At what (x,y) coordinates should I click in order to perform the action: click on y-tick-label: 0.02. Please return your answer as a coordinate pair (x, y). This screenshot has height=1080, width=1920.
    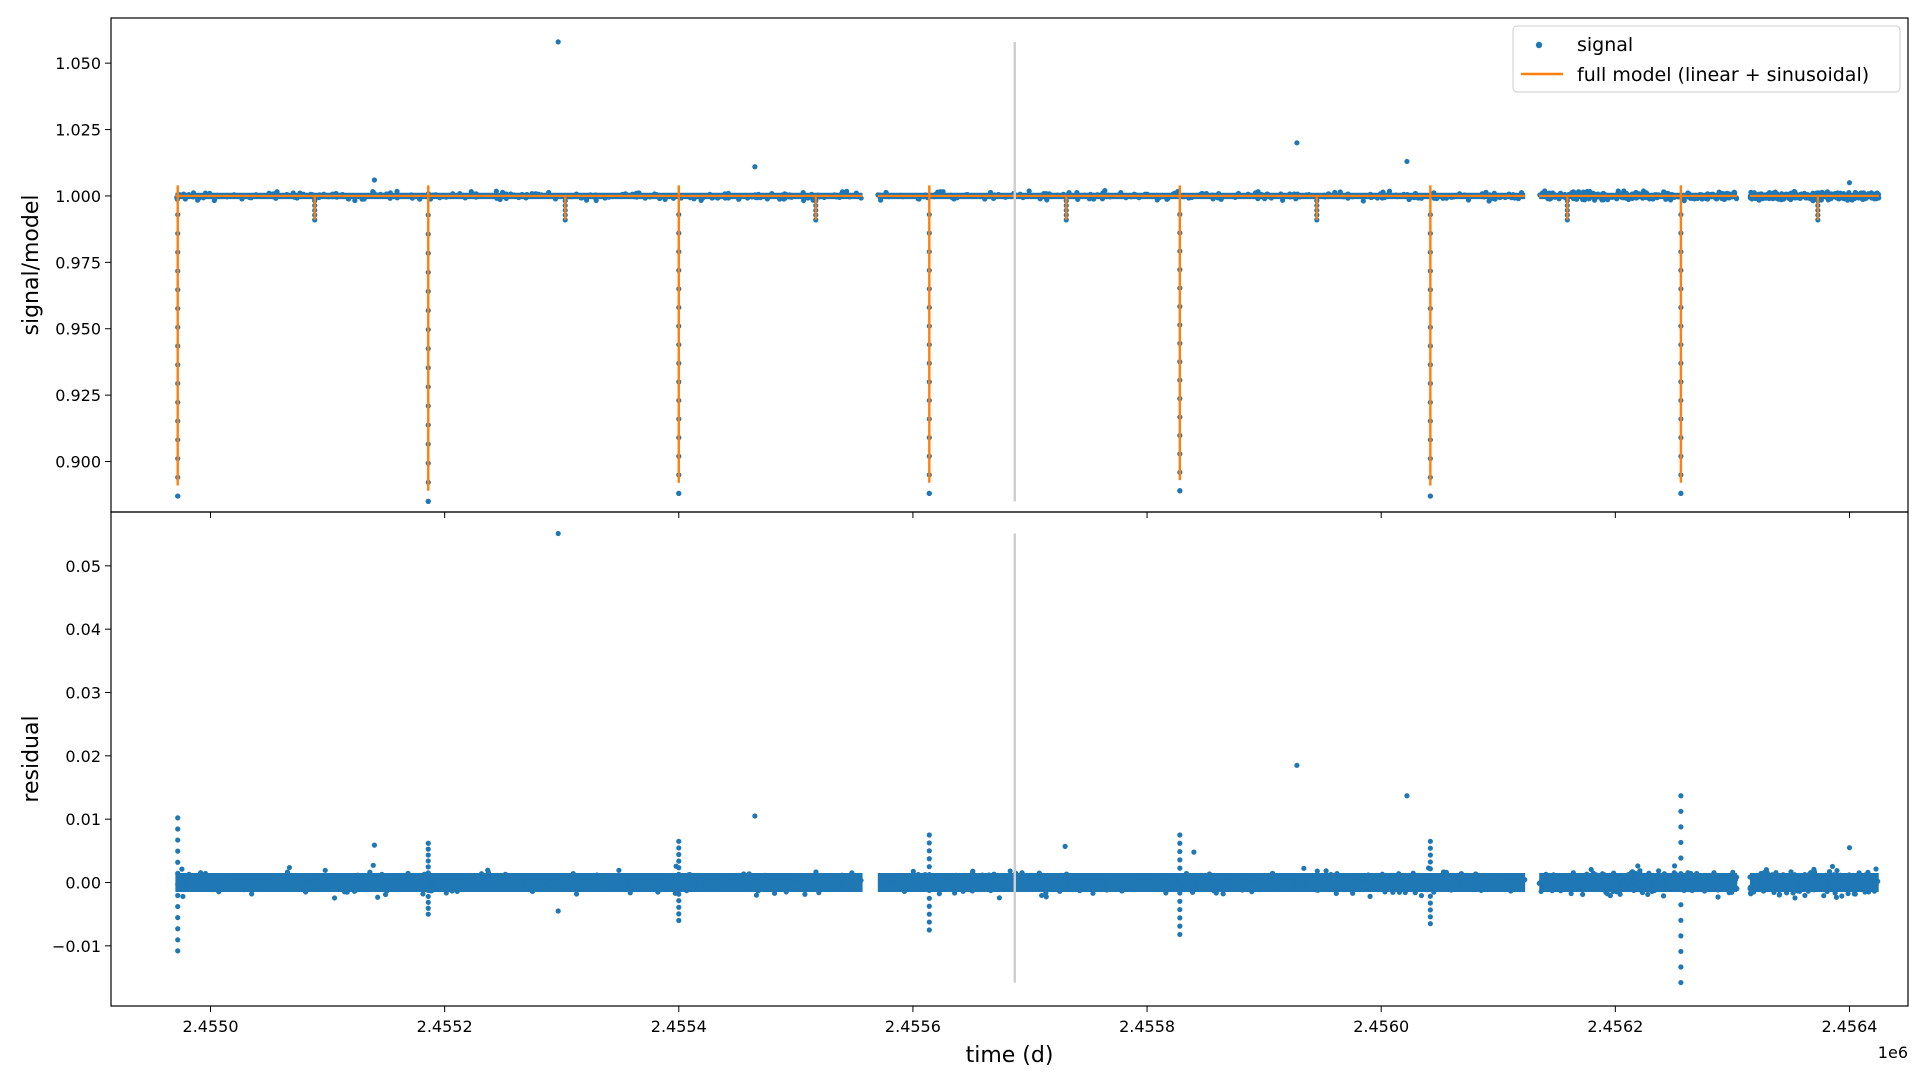
    Looking at the image, I should click on (83, 756).